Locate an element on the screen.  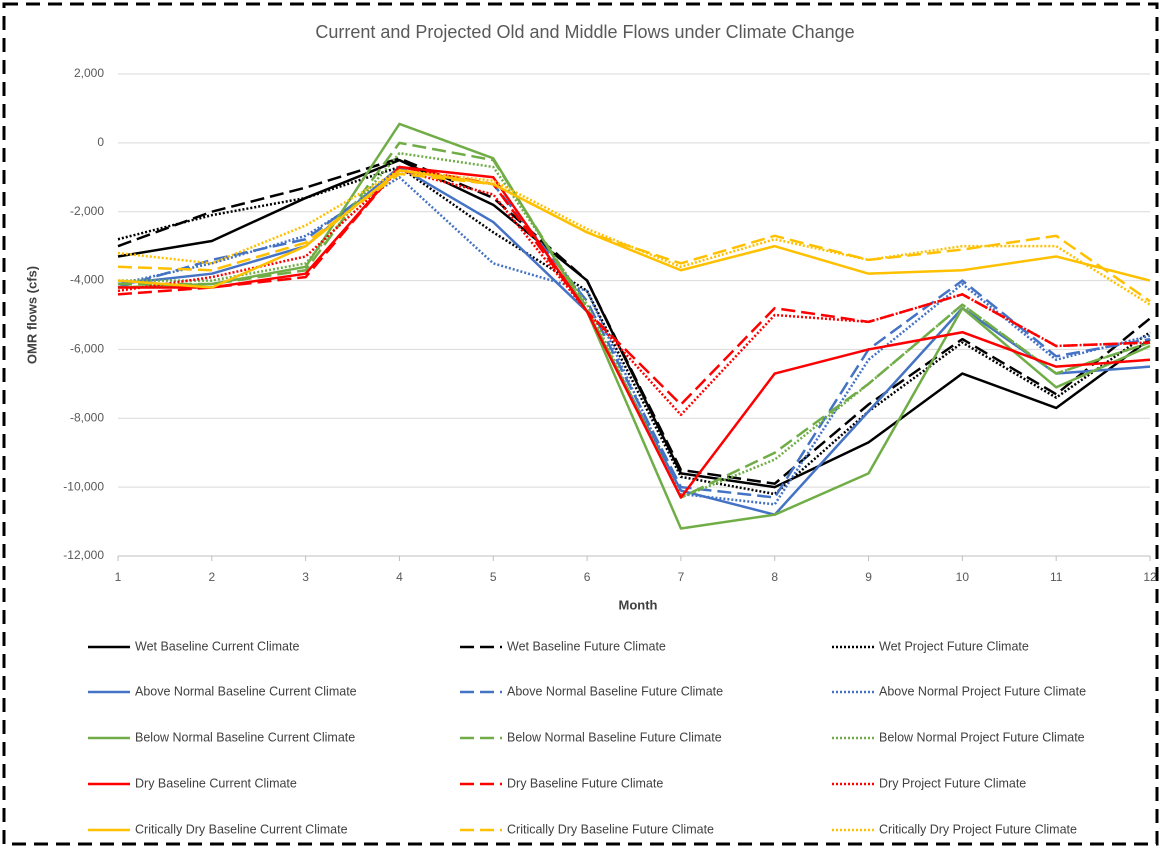
x-tick-label: 5 is located at coordinates (493, 577).